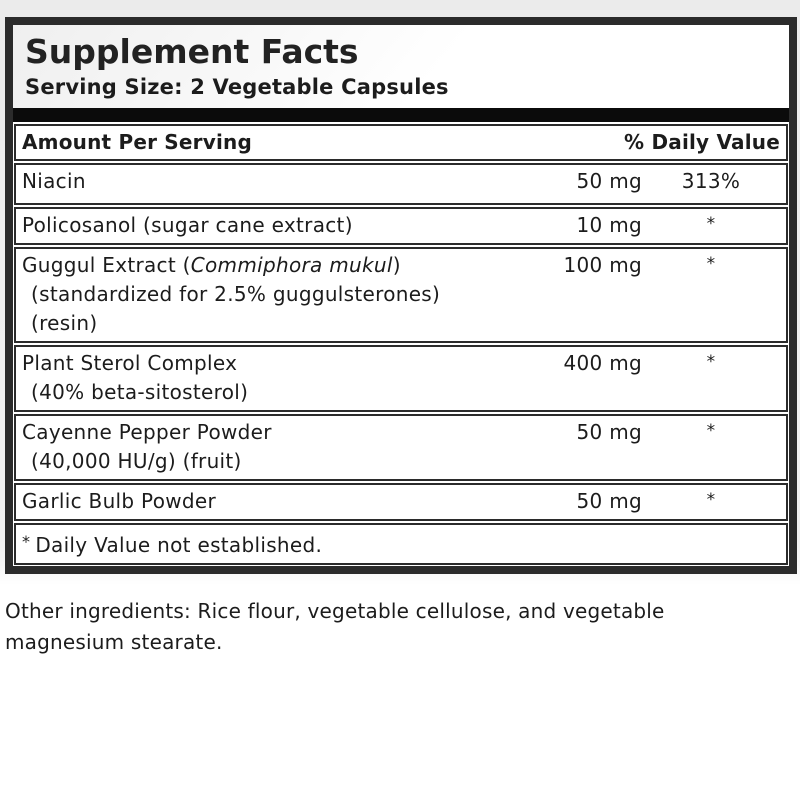  What do you see at coordinates (401, 502) in the screenshot?
I see `ingredient-row-garlic: Garlic Bulb Powder 50 mg *` at bounding box center [401, 502].